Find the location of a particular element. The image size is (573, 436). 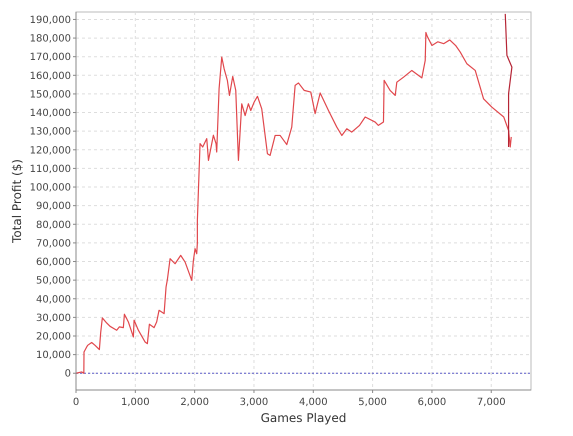

x-tick-label: 0 is located at coordinates (76, 402).